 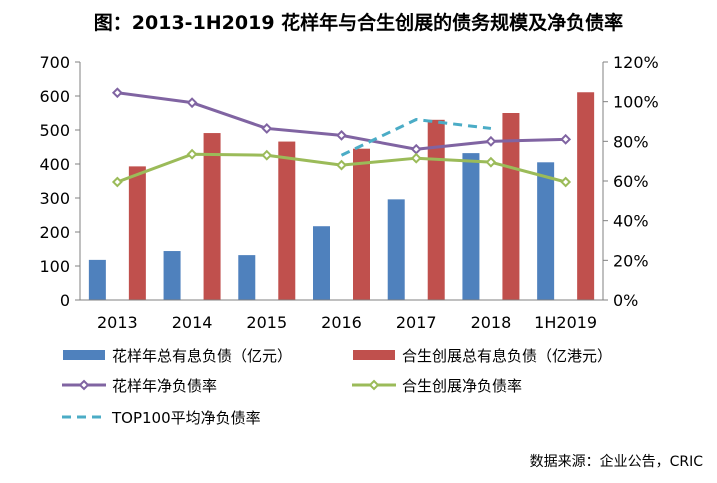 I want to click on left-tick-label: 500, so click(x=54, y=130).